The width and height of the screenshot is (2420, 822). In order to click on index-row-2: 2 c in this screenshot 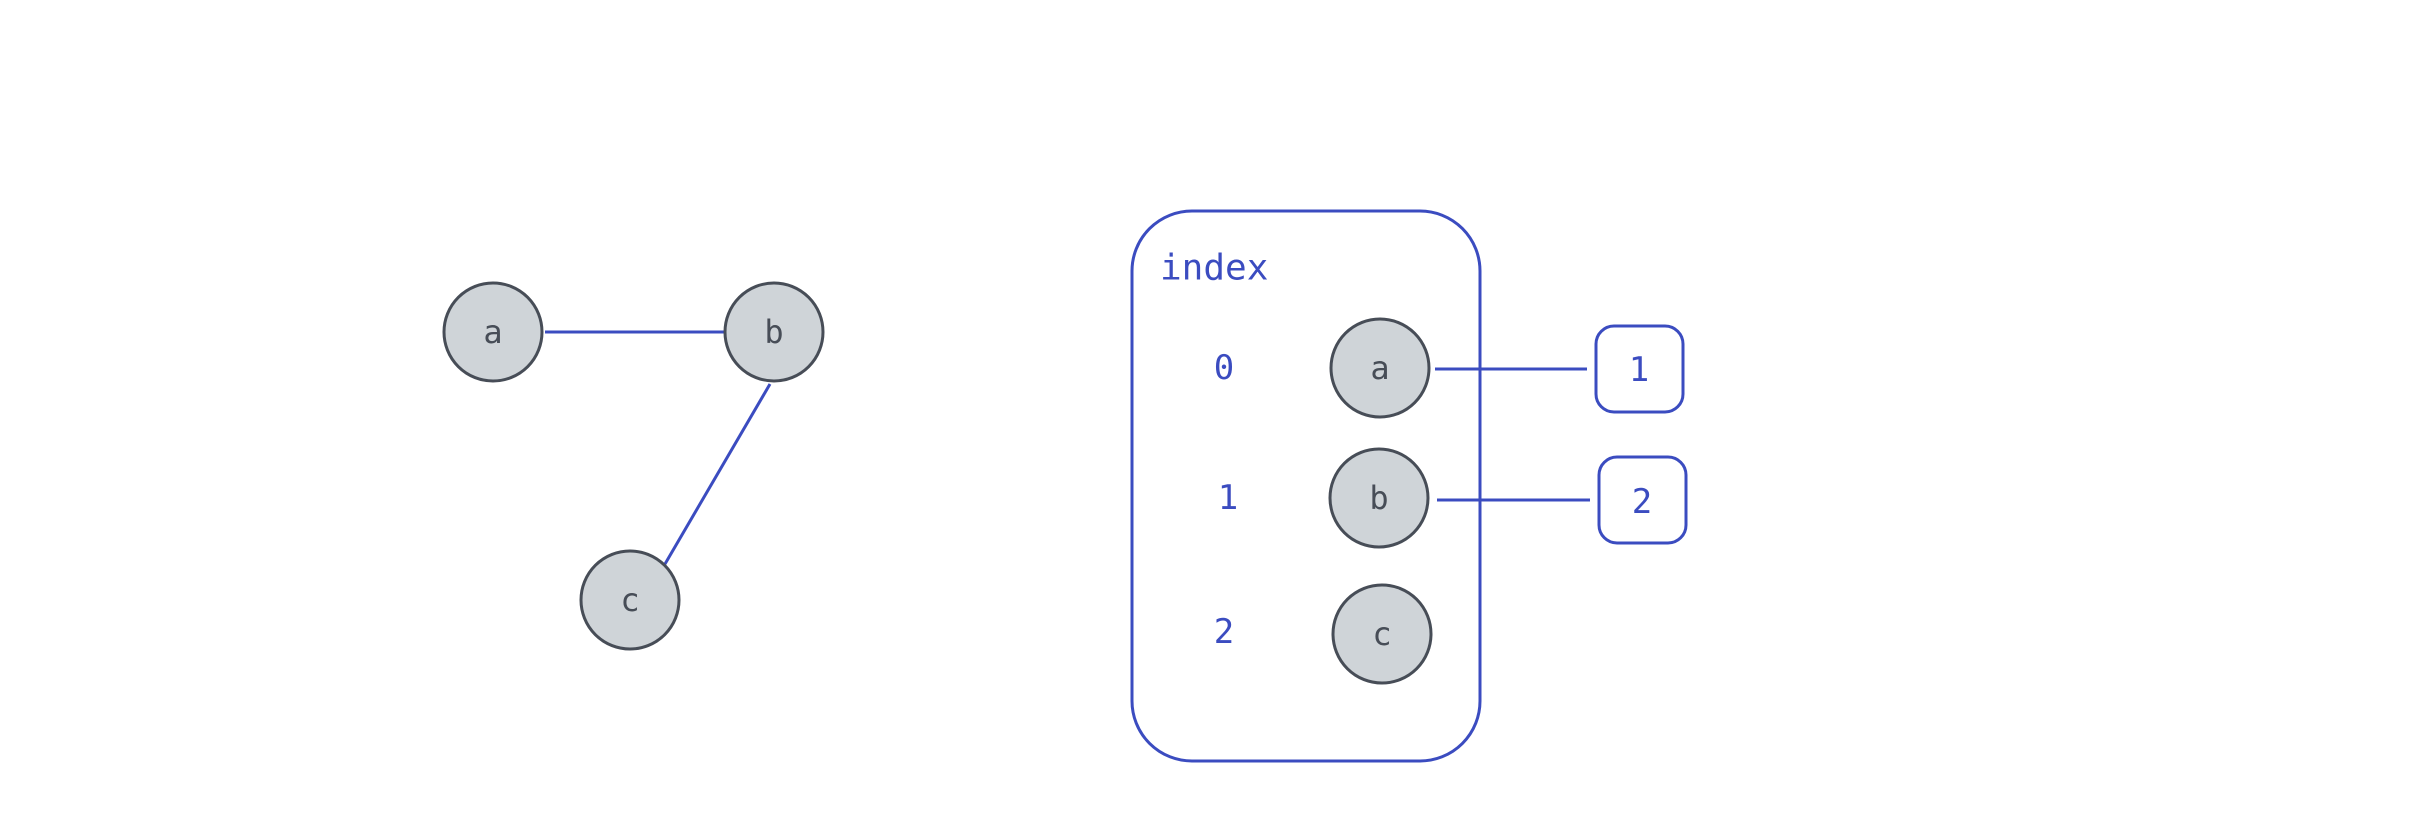, I will do `click(1323, 634)`.